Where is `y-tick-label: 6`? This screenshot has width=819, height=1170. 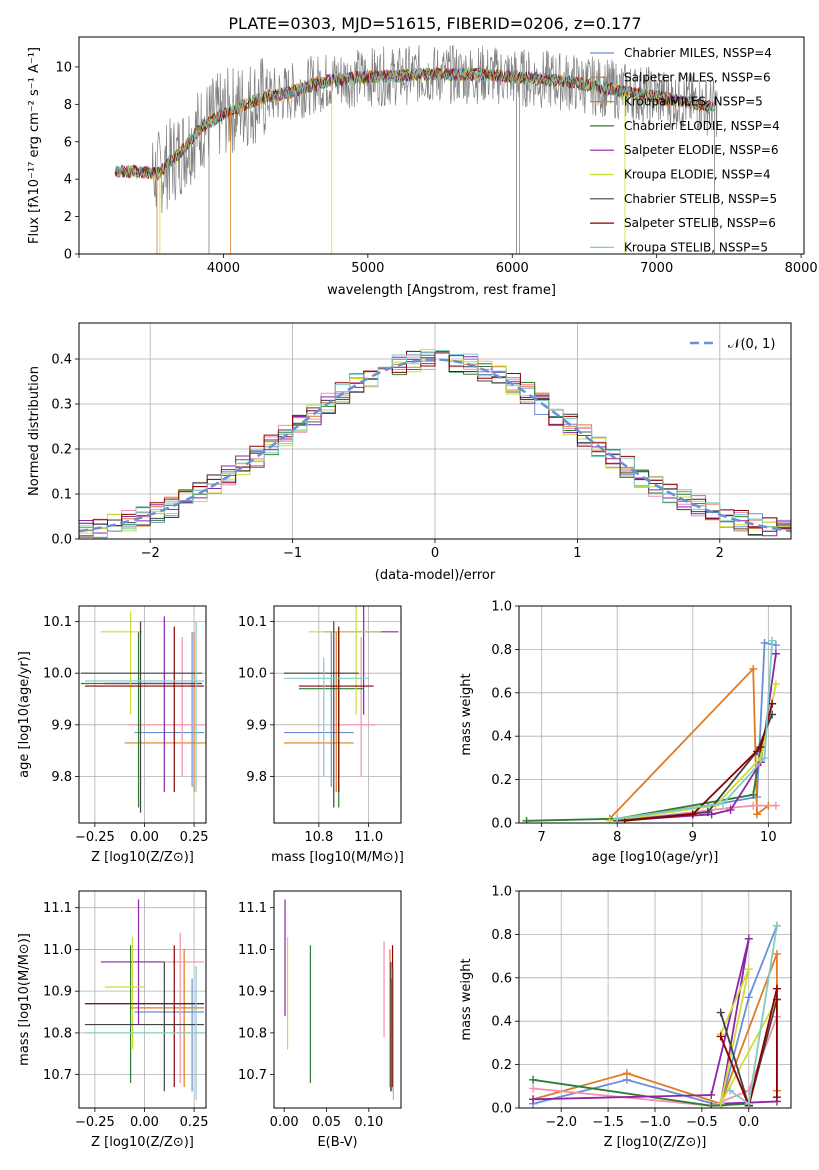 y-tick-label: 6 is located at coordinates (68, 142).